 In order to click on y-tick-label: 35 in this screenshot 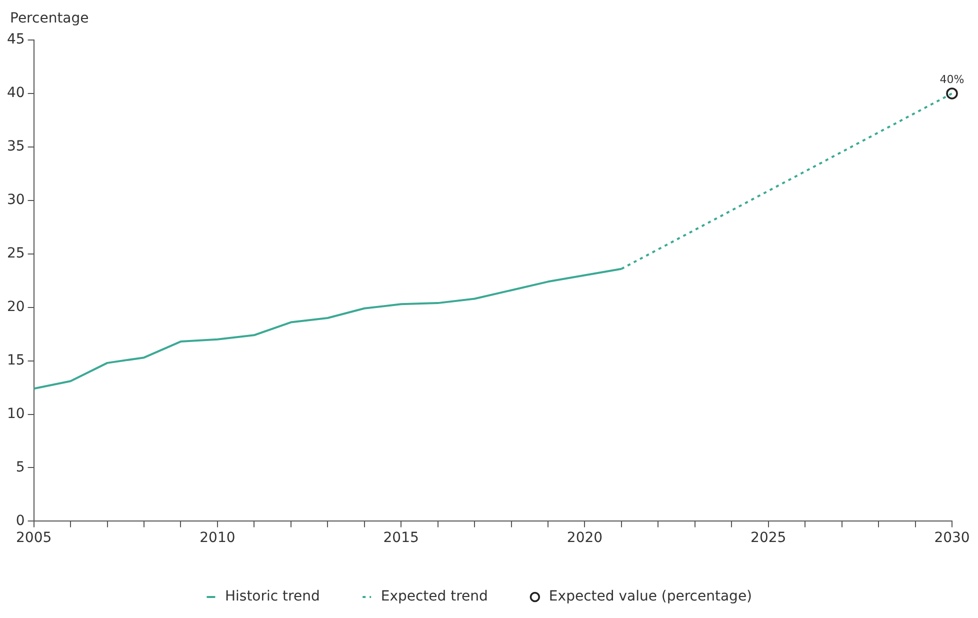, I will do `click(15, 146)`.